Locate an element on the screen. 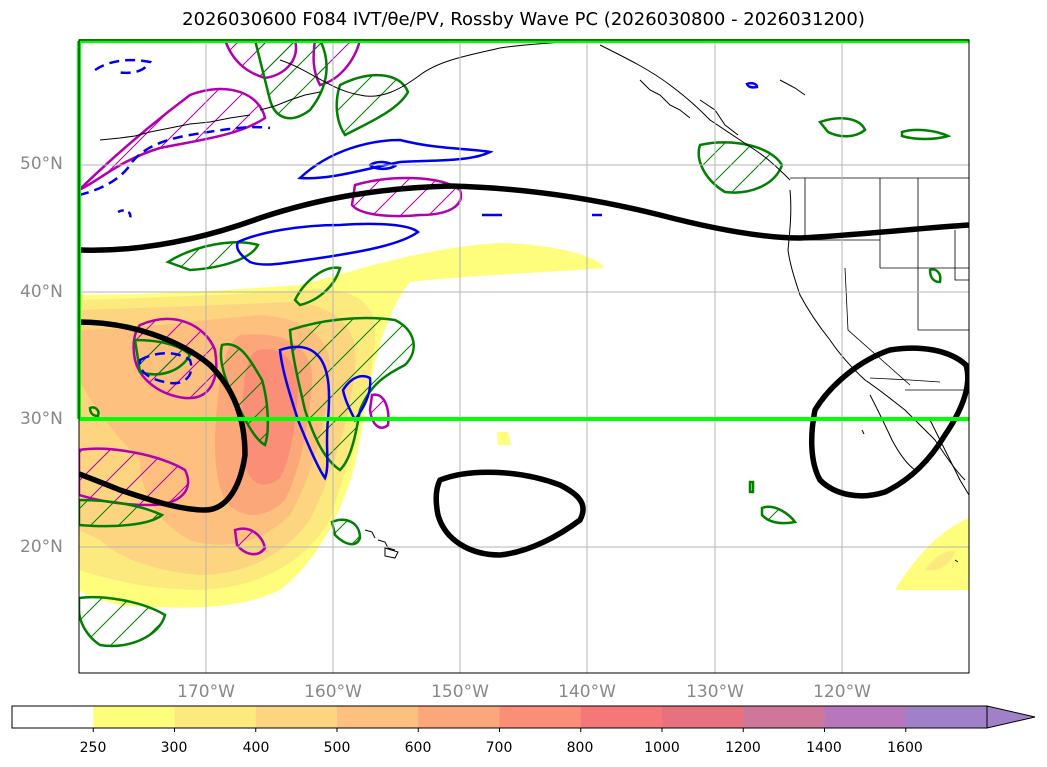 This screenshot has width=1047, height=767. colorbar-frame is located at coordinates (499, 717).